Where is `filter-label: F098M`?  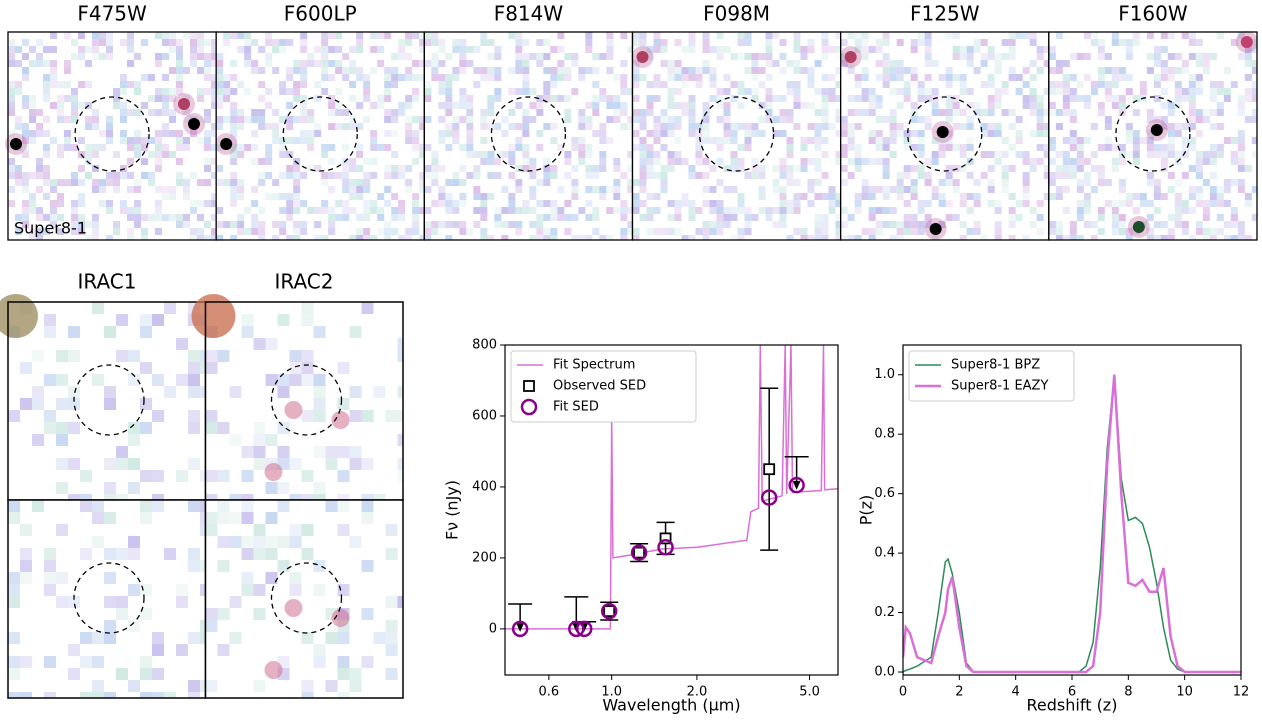
filter-label: F098M is located at coordinates (736, 14).